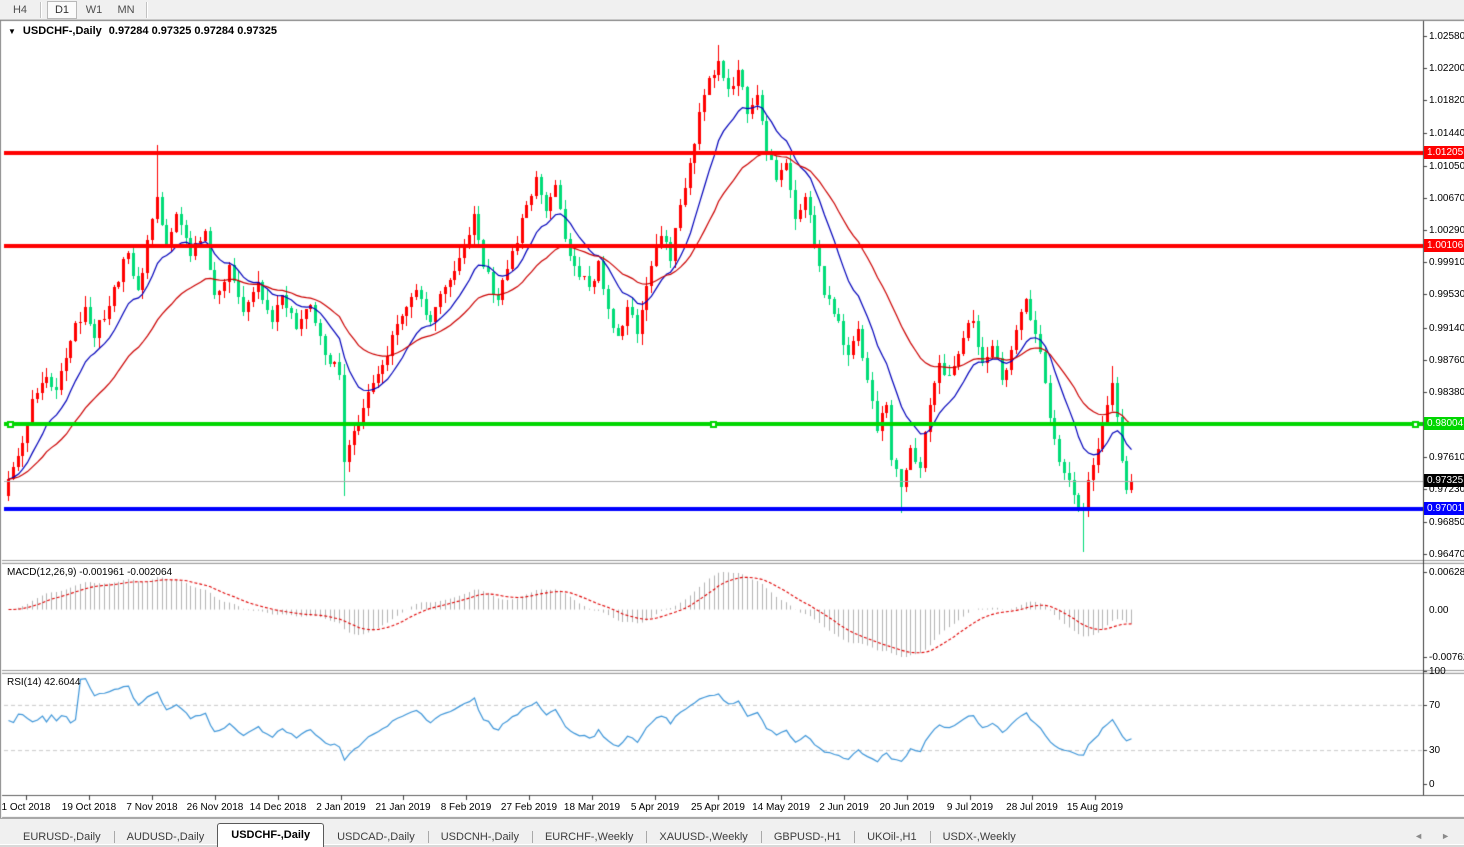 This screenshot has height=847, width=1464. Describe the element at coordinates (1446, 198) in the screenshot. I see `price-axis-label: 1.00670` at that location.